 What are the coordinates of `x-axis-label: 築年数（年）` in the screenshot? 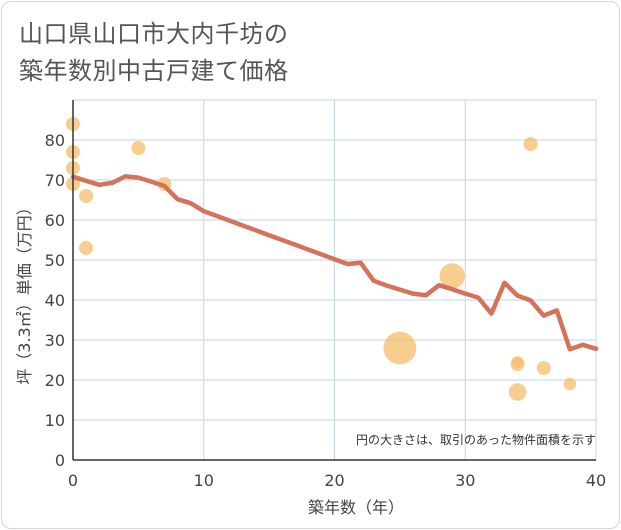 It's located at (356, 507).